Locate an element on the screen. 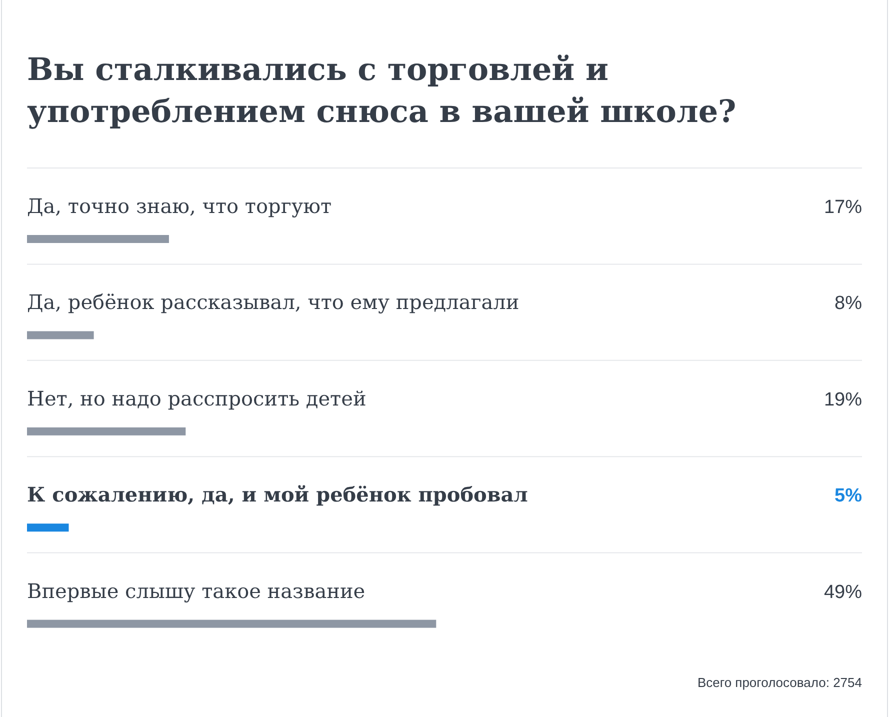 Image resolution: width=890 pixels, height=717 pixels. y-tick-label: Впервые слышу такое название is located at coordinates (196, 590).